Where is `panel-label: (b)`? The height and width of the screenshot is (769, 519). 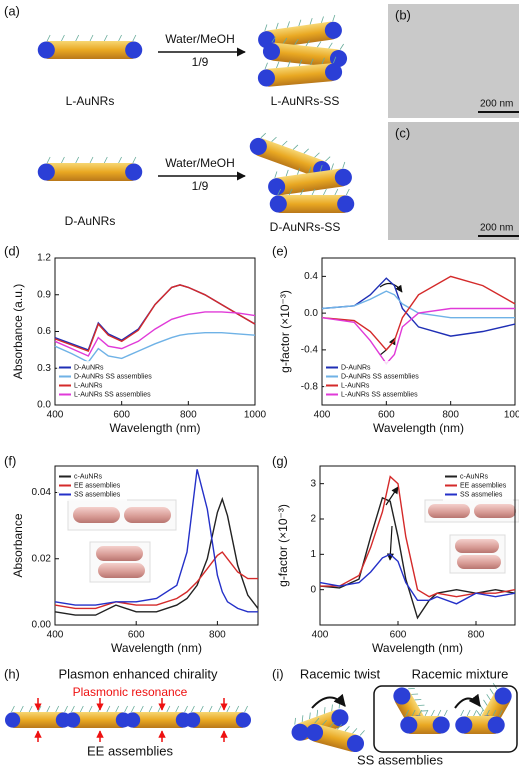
panel-label: (b) is located at coordinates (403, 14).